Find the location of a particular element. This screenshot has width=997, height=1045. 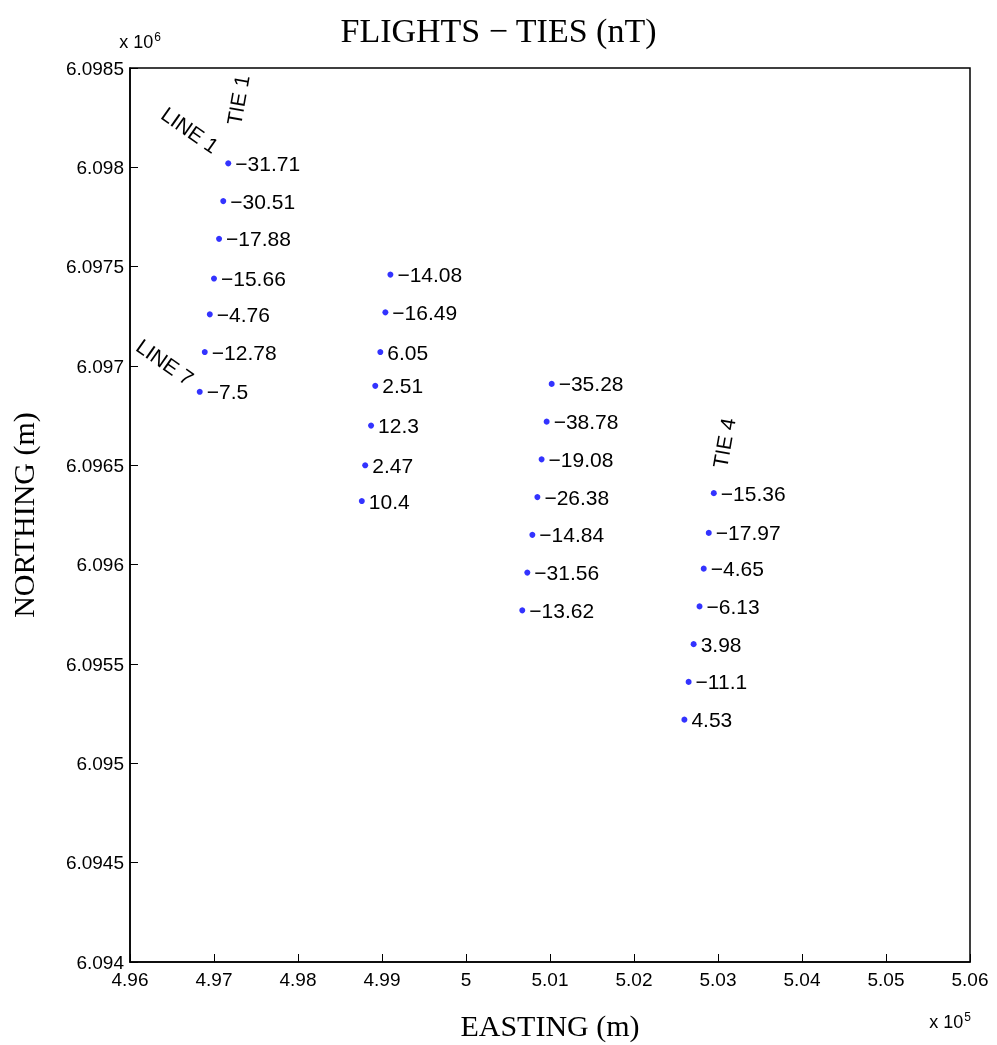

y-tick-label: 6.097 is located at coordinates (100, 366).